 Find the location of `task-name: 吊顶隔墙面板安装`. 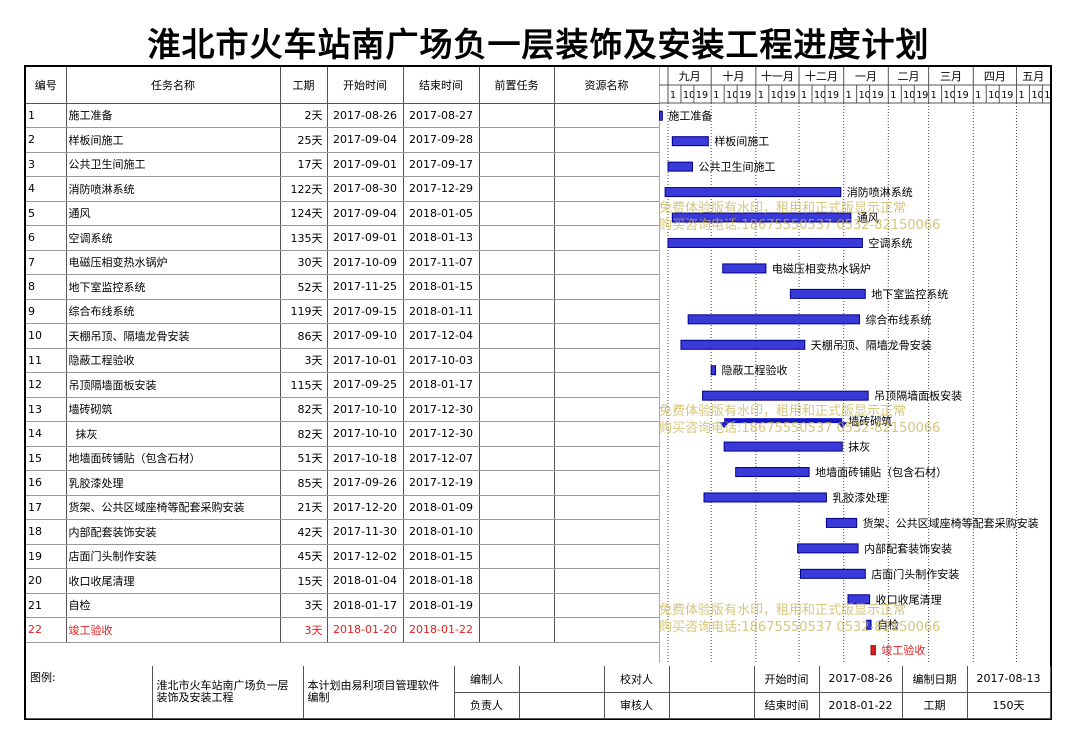

task-name: 吊顶隔墙面板安装 is located at coordinates (173, 385).